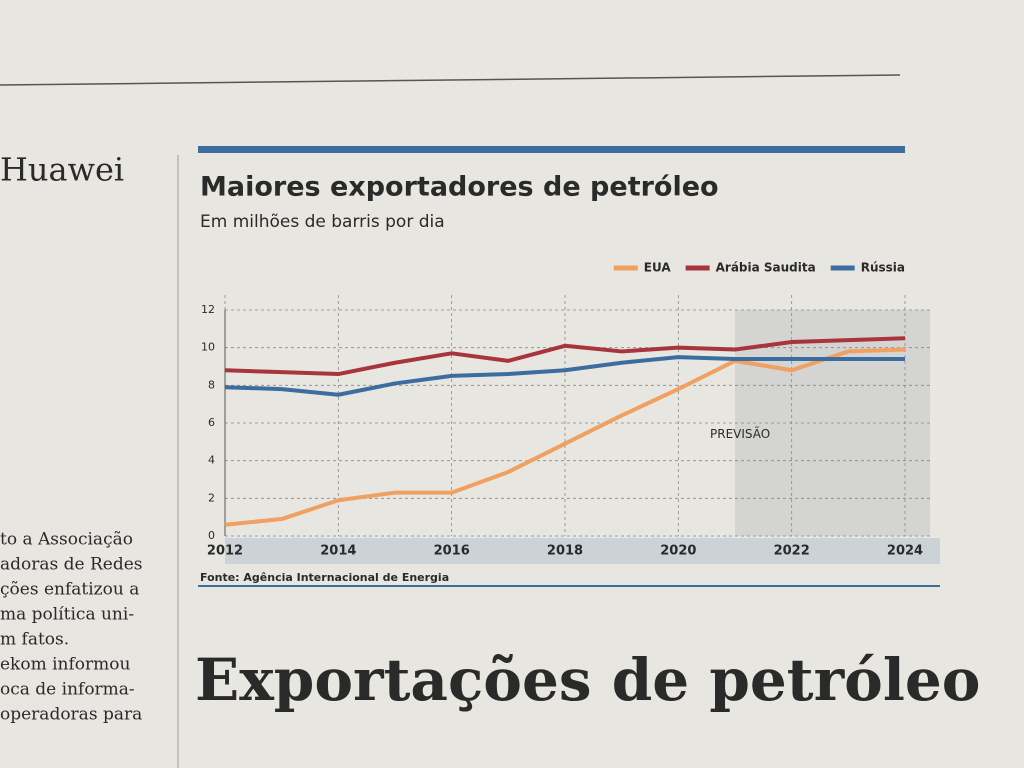 The height and width of the screenshot is (768, 1024). What do you see at coordinates (67, 690) in the screenshot?
I see `side-line: oca de informa-` at bounding box center [67, 690].